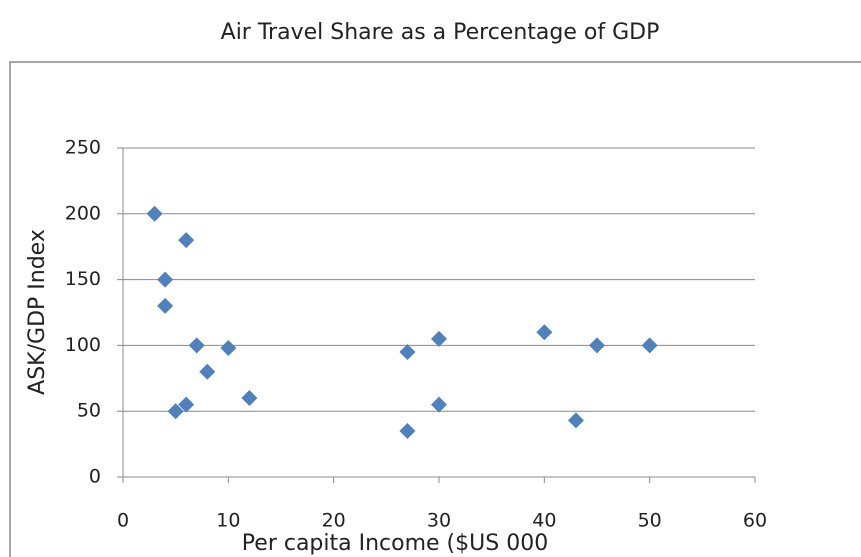  What do you see at coordinates (83, 279) in the screenshot?
I see `y-tick-label: 150` at bounding box center [83, 279].